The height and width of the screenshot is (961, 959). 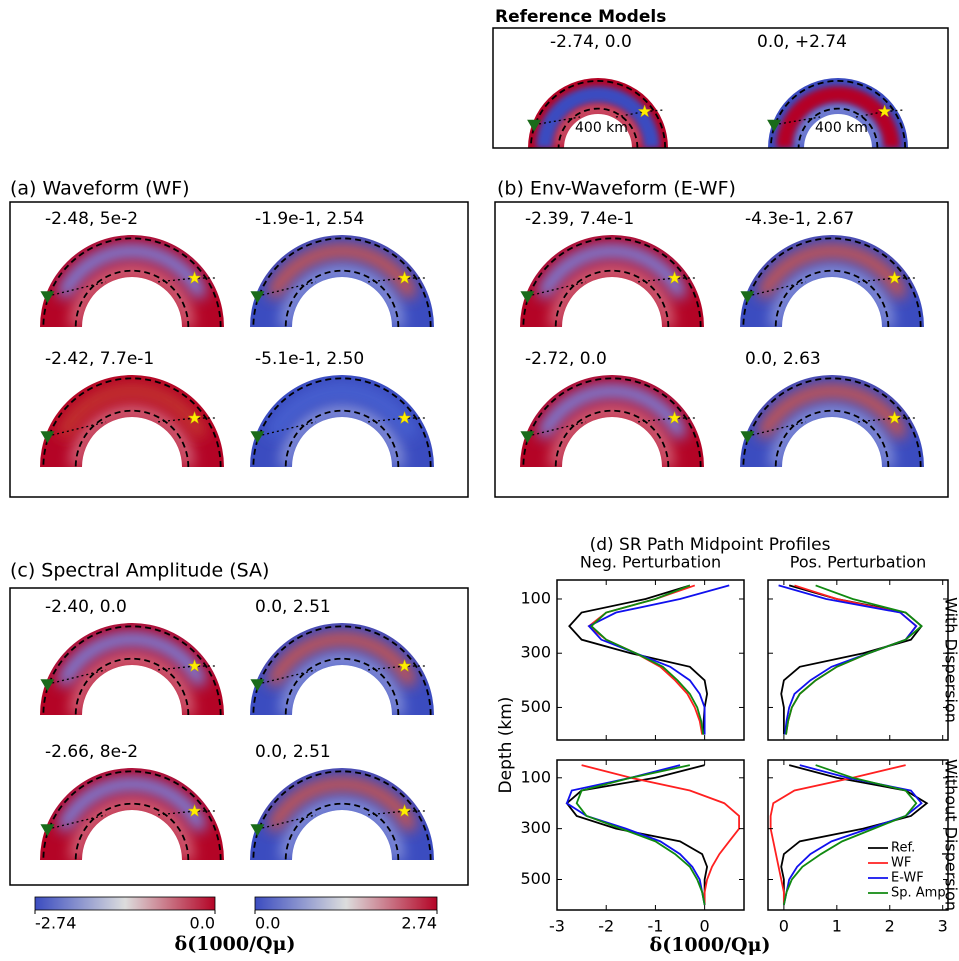 What do you see at coordinates (309, 219) in the screenshot?
I see `model-label: -1.9e-1, 2.54` at bounding box center [309, 219].